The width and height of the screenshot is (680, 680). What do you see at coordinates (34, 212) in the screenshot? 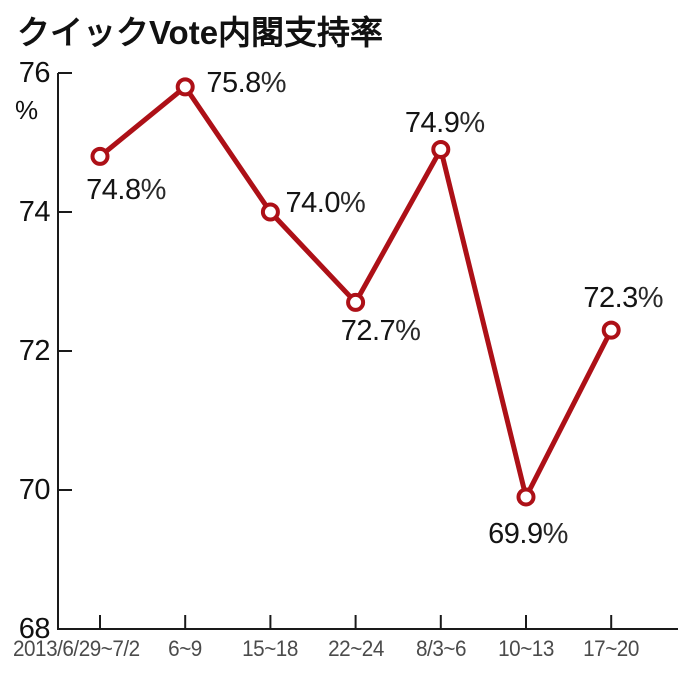
I see `y-tick-label: 74` at bounding box center [34, 212].